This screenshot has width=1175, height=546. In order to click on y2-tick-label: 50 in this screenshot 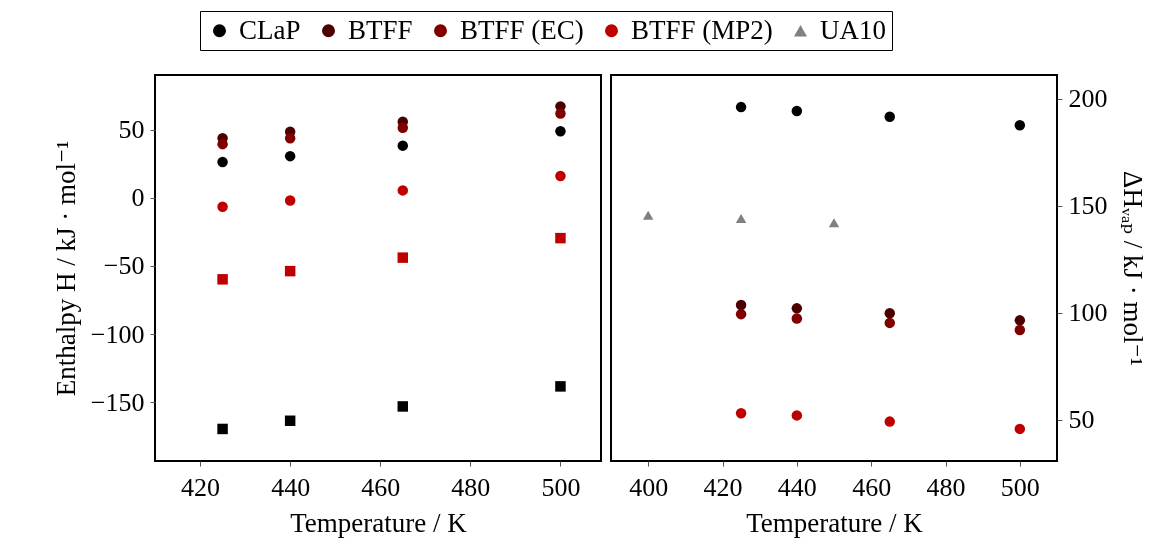, I will do `click(1081, 420)`.